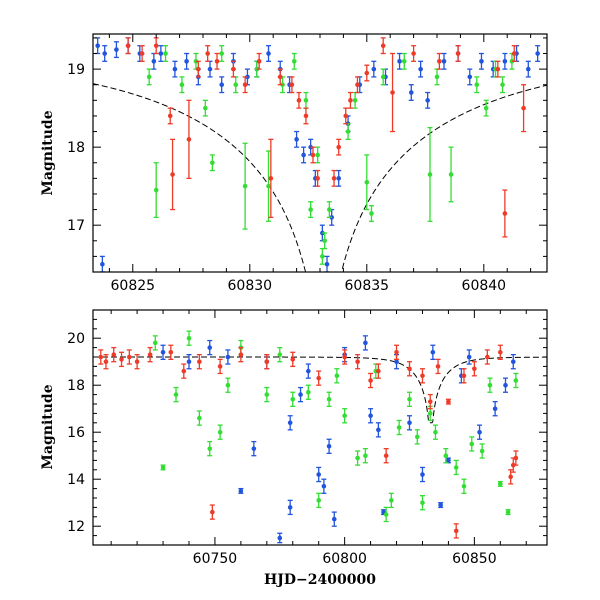 This screenshot has height=600, width=600. Describe the element at coordinates (215, 559) in the screenshot. I see `x-tick-label: 60750` at that location.